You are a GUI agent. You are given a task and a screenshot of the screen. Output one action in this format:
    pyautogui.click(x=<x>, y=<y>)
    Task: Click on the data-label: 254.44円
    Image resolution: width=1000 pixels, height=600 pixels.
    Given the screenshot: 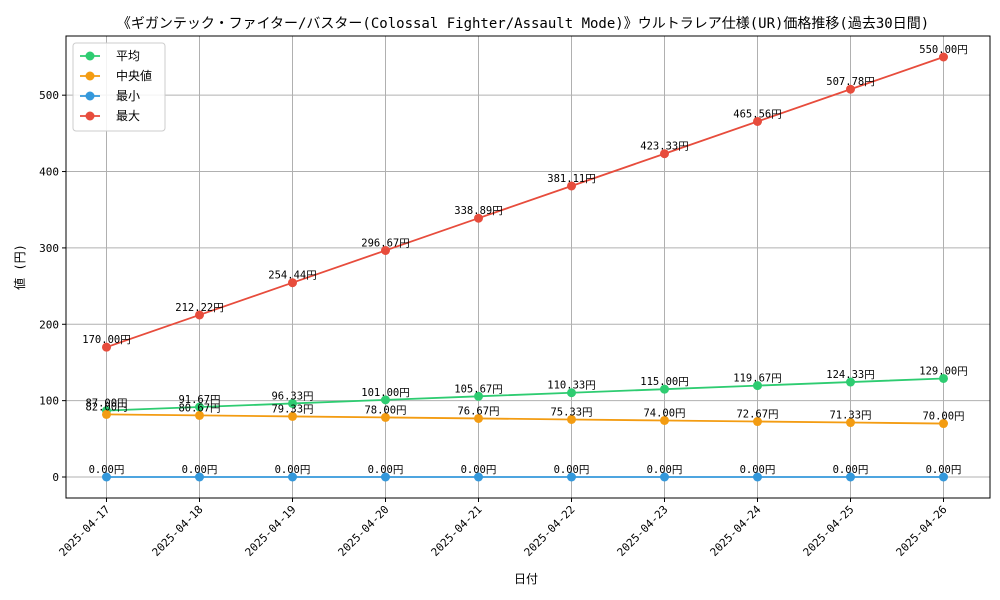 What is the action you would take?
    pyautogui.click(x=292, y=276)
    